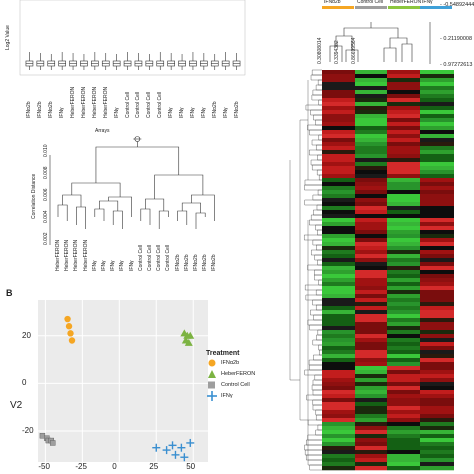  Describe the element at coordinates (236, 109) in the screenshot. I see `boxplot-sample-label: IFNα2b` at that location.